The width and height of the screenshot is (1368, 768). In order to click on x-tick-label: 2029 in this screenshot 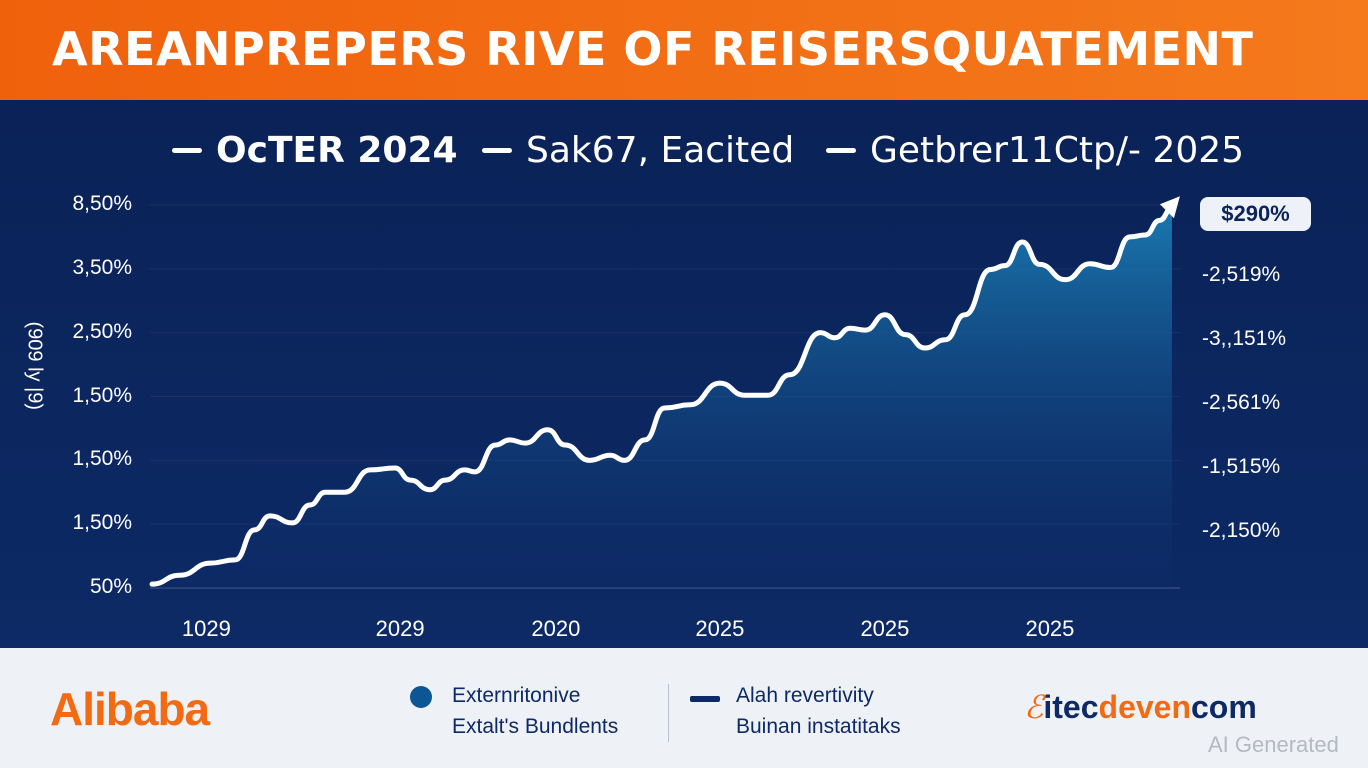, I will do `click(400, 628)`.